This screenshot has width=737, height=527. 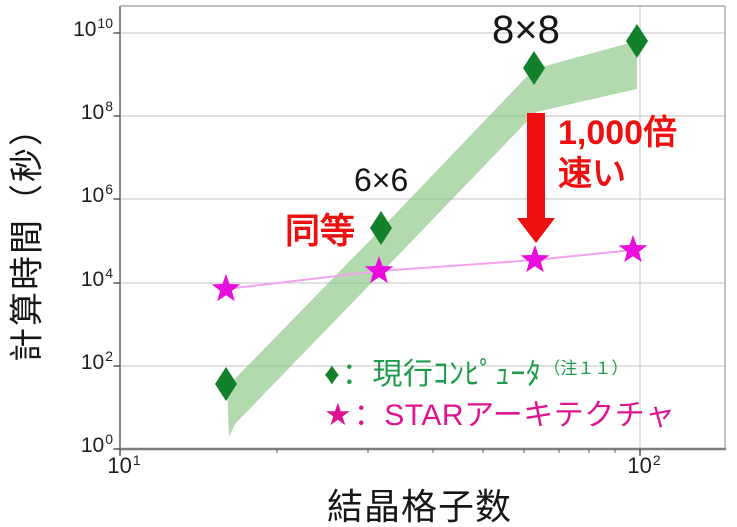 I want to click on star-series-line, so click(x=429, y=269).